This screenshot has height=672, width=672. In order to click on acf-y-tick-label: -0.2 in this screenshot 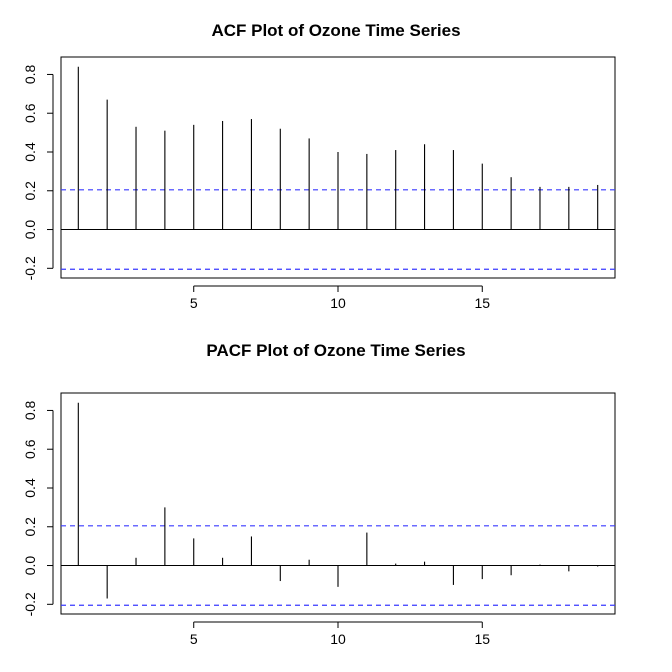, I will do `click(30, 268)`.